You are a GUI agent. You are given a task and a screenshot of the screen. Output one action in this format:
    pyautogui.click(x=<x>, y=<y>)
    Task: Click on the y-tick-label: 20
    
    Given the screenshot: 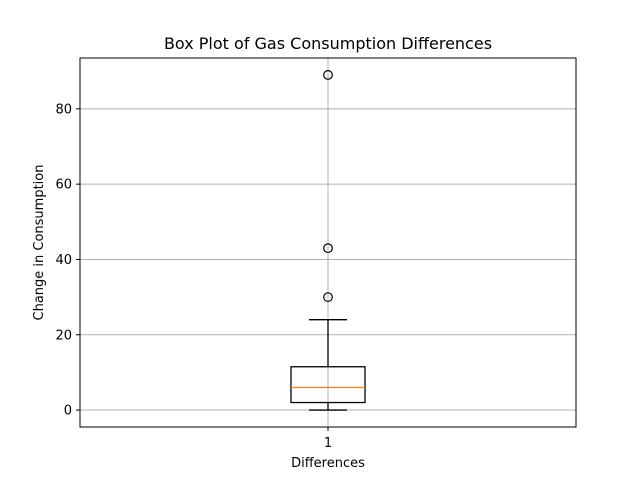 What is the action you would take?
    pyautogui.click(x=63, y=335)
    